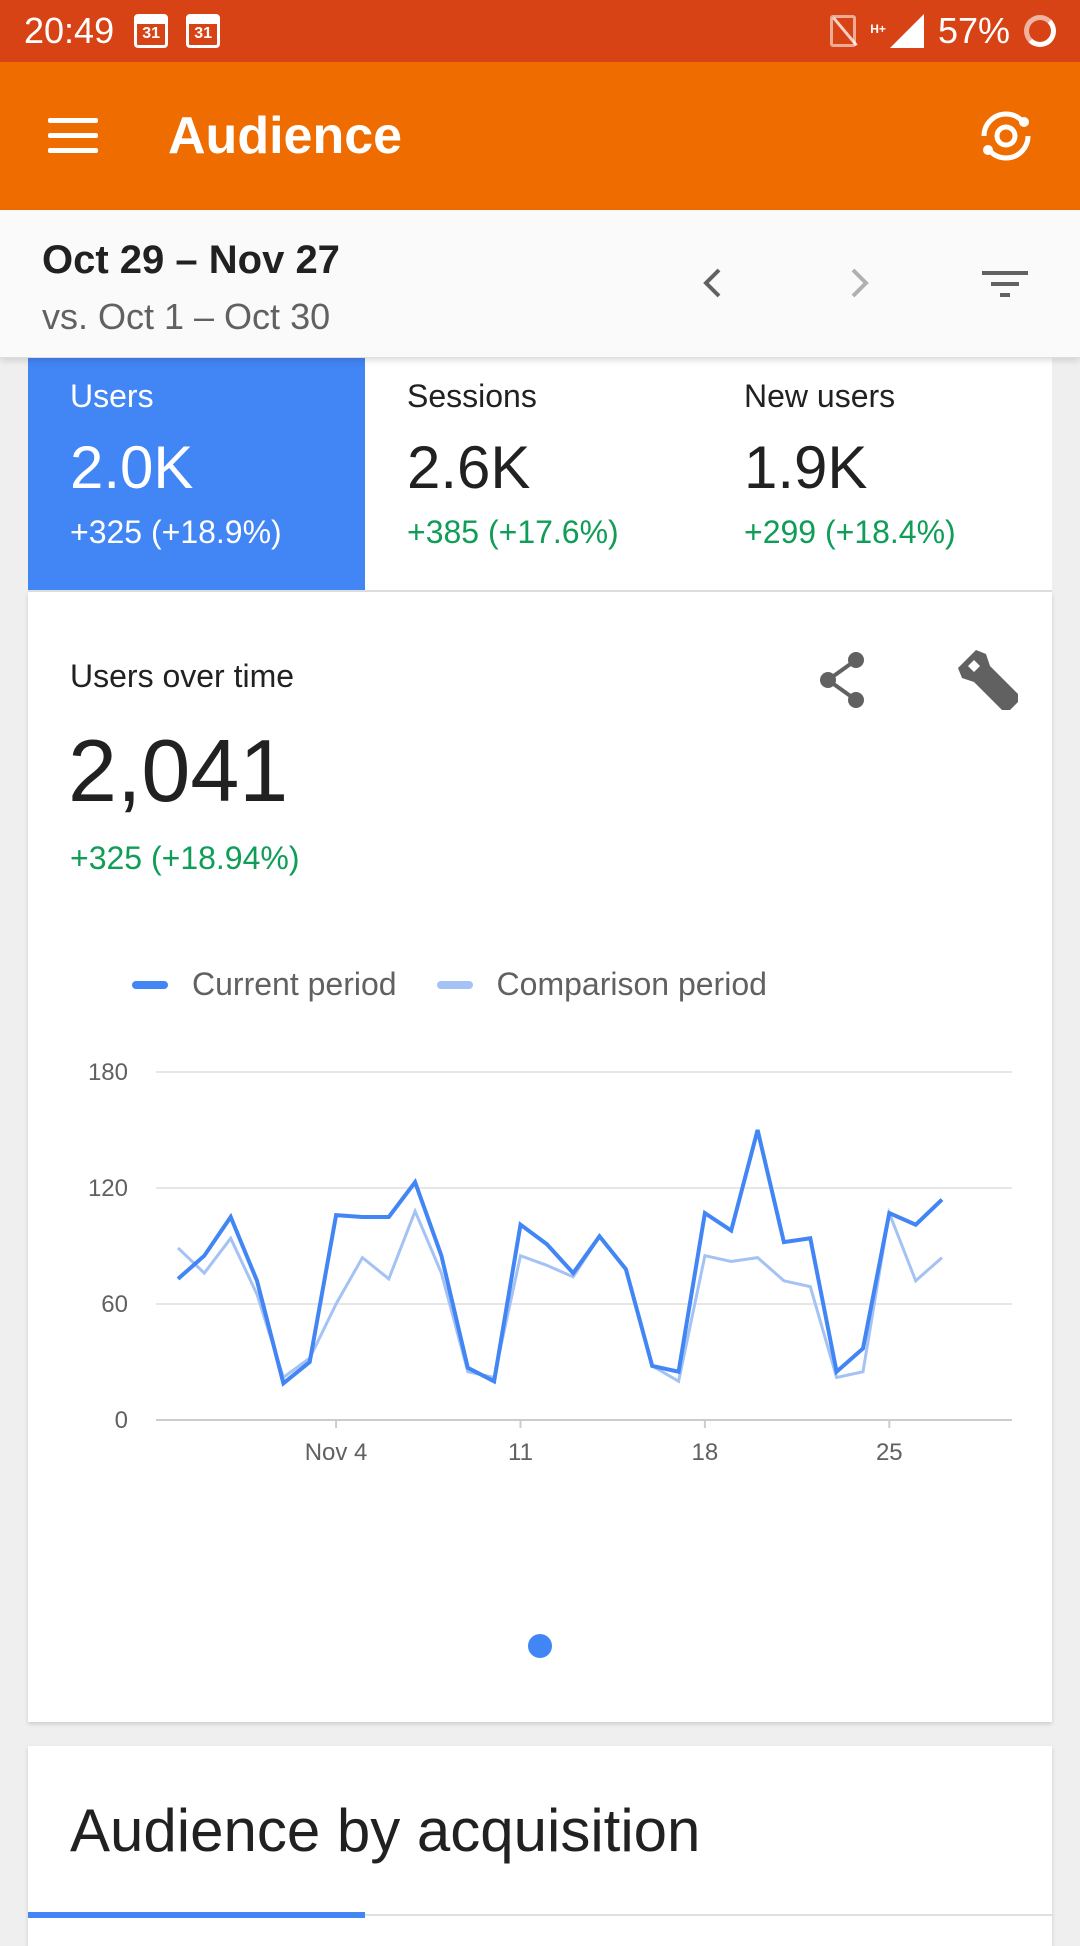 The width and height of the screenshot is (1080, 1946). What do you see at coordinates (1005, 283) in the screenshot?
I see `filter-icon` at bounding box center [1005, 283].